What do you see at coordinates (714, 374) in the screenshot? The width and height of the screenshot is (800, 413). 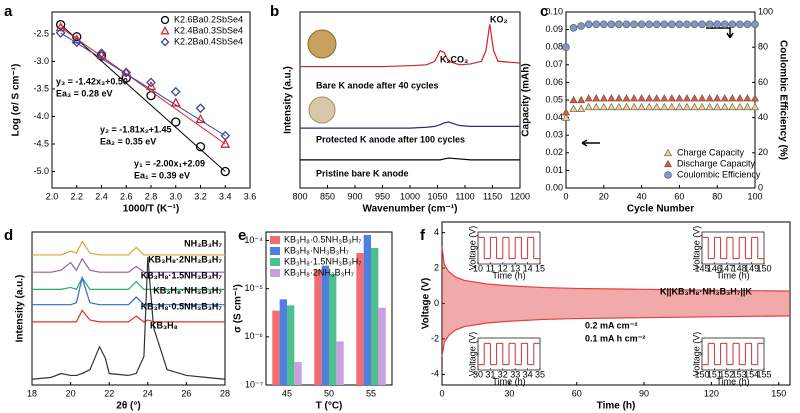 I see `inset-x-tick-label: 151` at bounding box center [714, 374].